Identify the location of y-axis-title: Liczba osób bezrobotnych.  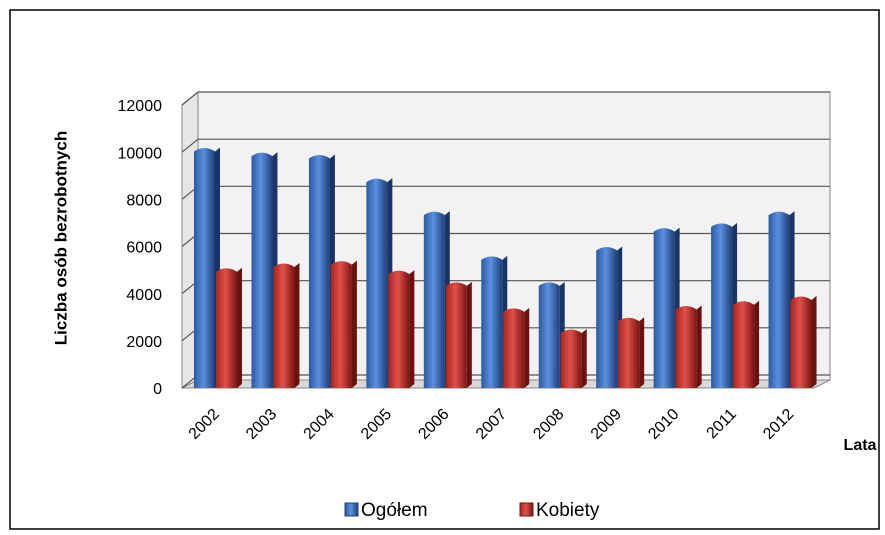
(60, 238).